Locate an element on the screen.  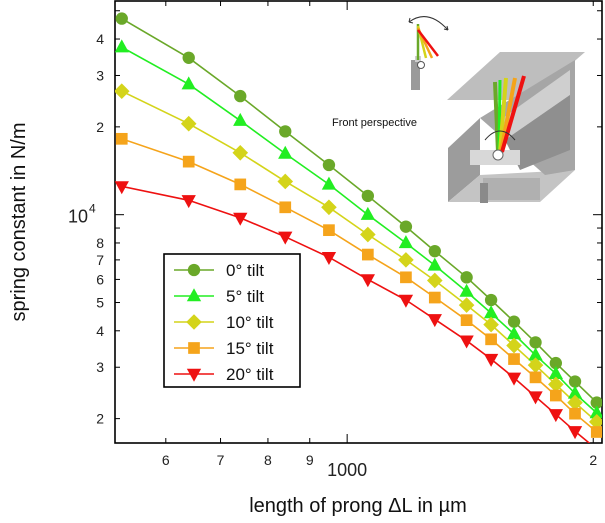
legend: 0° tilt 5° tilt 10° tilt 15° tilt 20° tilt is located at coordinates (232, 320).